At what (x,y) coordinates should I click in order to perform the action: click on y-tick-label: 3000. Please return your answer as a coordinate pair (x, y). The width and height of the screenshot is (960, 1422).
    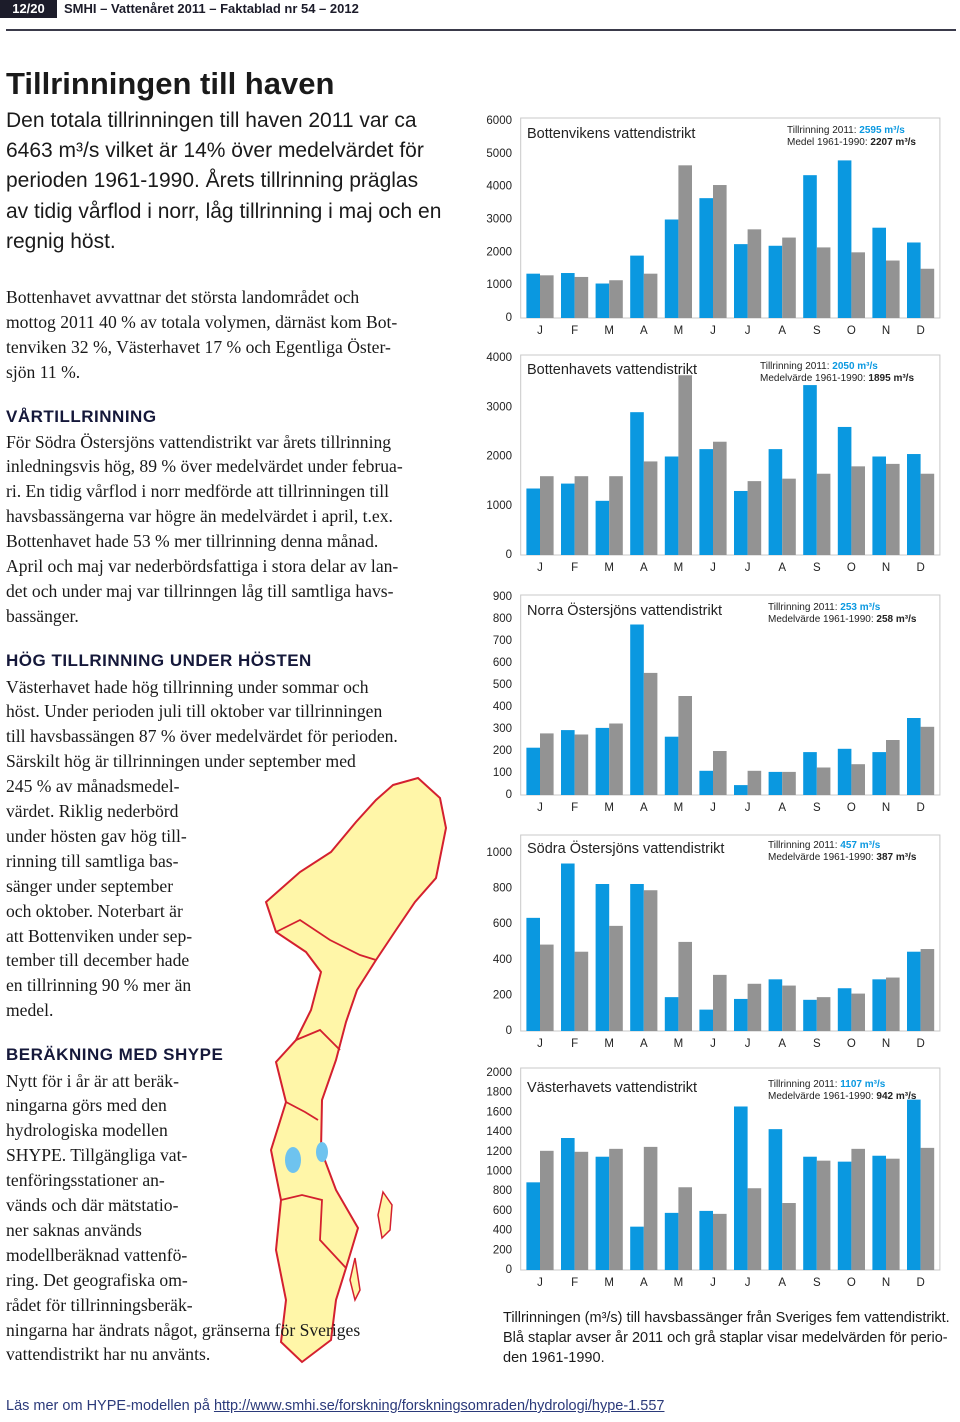
    Looking at the image, I should click on (499, 407).